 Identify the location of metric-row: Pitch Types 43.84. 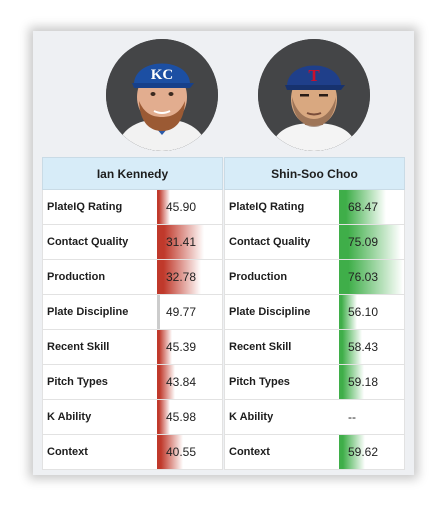
(132, 382).